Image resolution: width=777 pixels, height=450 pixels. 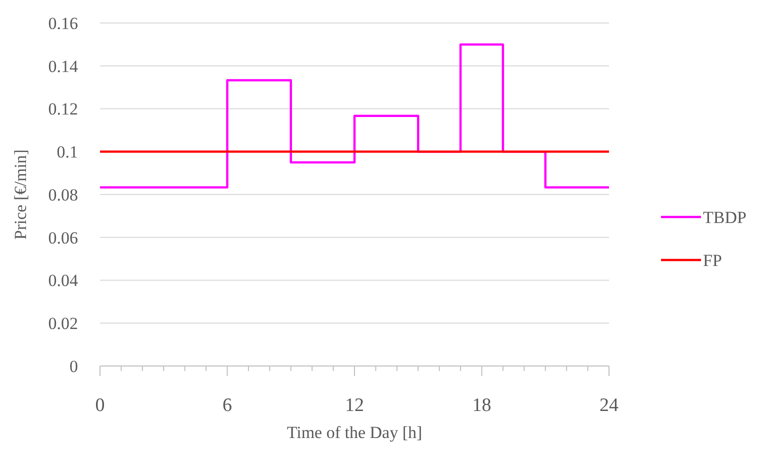 What do you see at coordinates (63, 324) in the screenshot?
I see `y-tick-label: 0.02` at bounding box center [63, 324].